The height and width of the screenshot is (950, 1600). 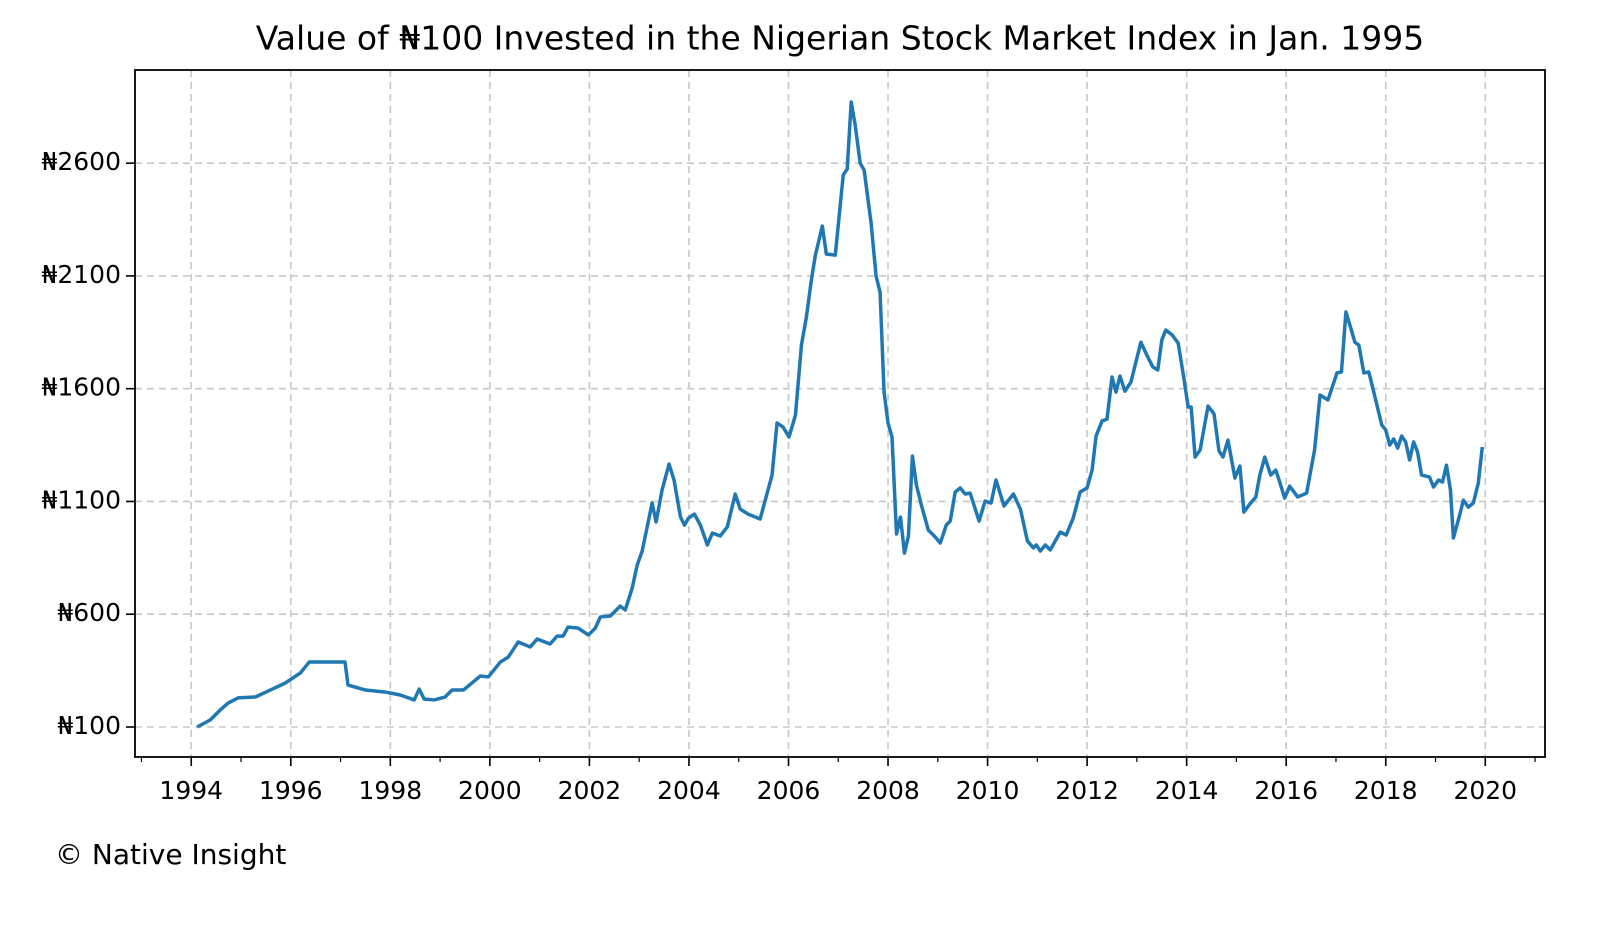 I want to click on y-tick-label: ₦1600, so click(x=81, y=387).